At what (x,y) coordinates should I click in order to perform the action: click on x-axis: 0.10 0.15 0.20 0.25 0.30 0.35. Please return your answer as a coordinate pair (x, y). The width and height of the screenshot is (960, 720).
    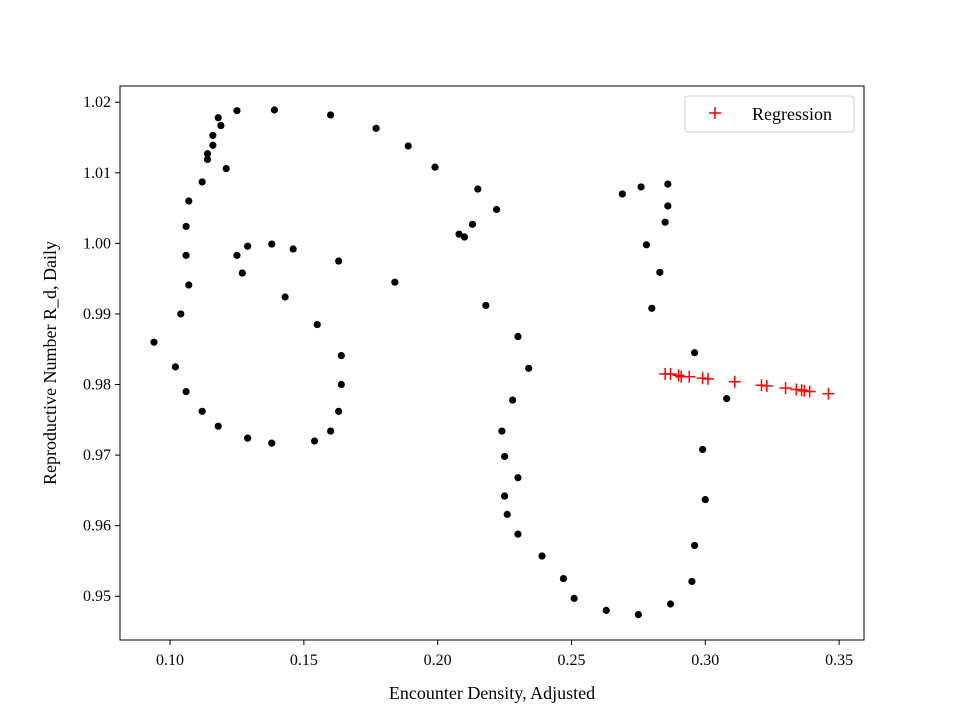
    Looking at the image, I should click on (504, 654).